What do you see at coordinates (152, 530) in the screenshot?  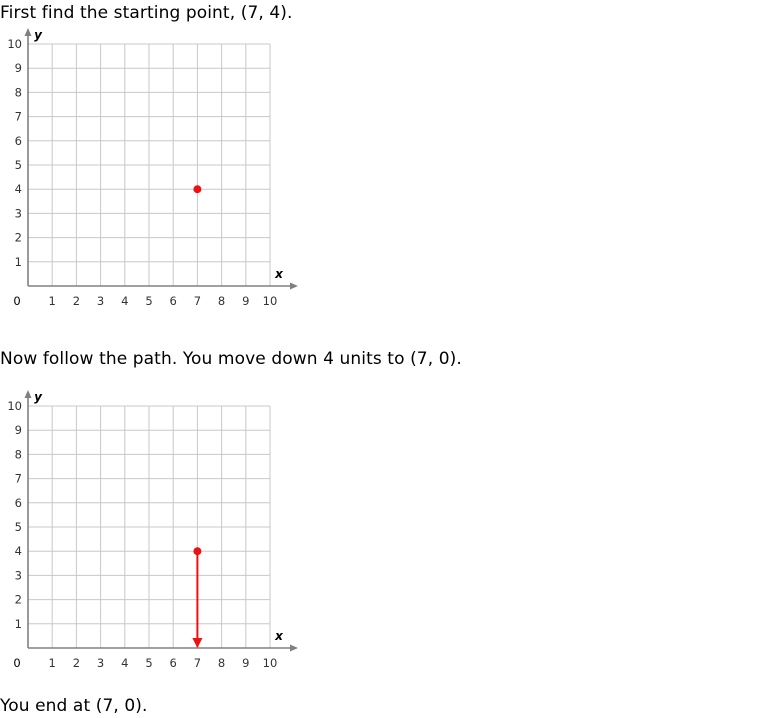 I see `path-graph: 1 2 3 4 5 6 7 8 9 10 1 2 3 4 5 6 7 8 9 10 0 x y` at bounding box center [152, 530].